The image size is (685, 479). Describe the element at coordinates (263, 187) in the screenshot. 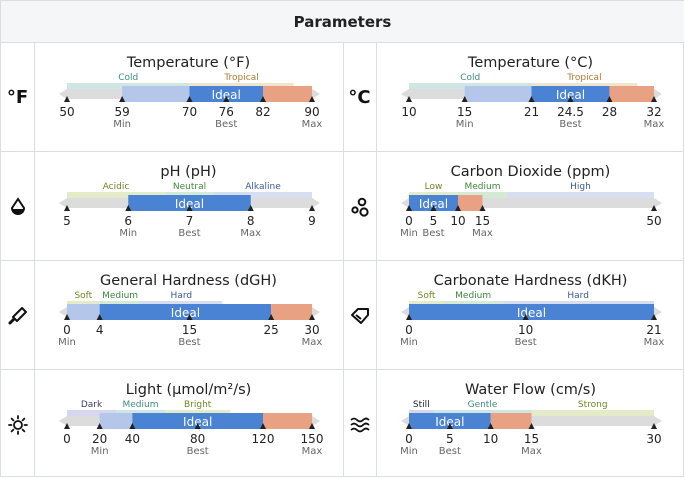

I see `zone-label: Alkaline` at that location.